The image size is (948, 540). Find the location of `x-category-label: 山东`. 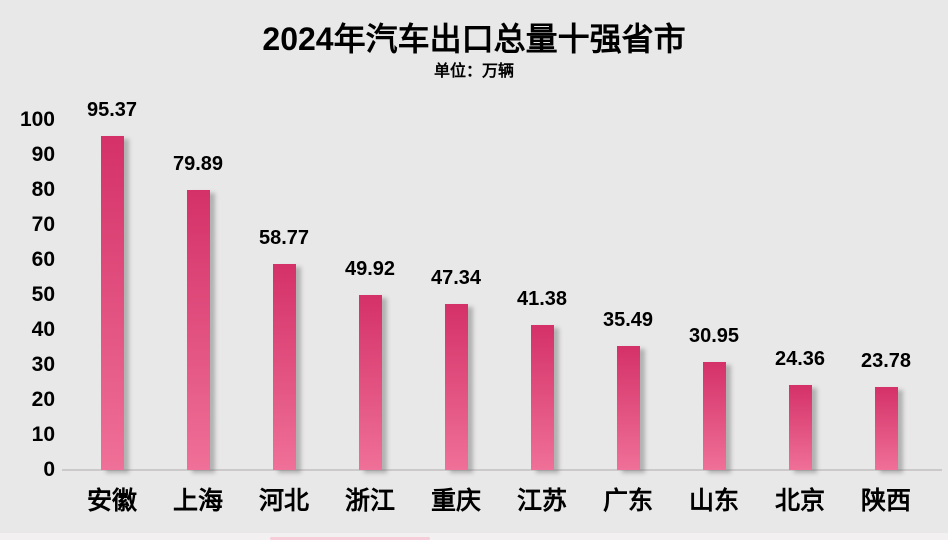

x-category-label: 山东 is located at coordinates (713, 501).